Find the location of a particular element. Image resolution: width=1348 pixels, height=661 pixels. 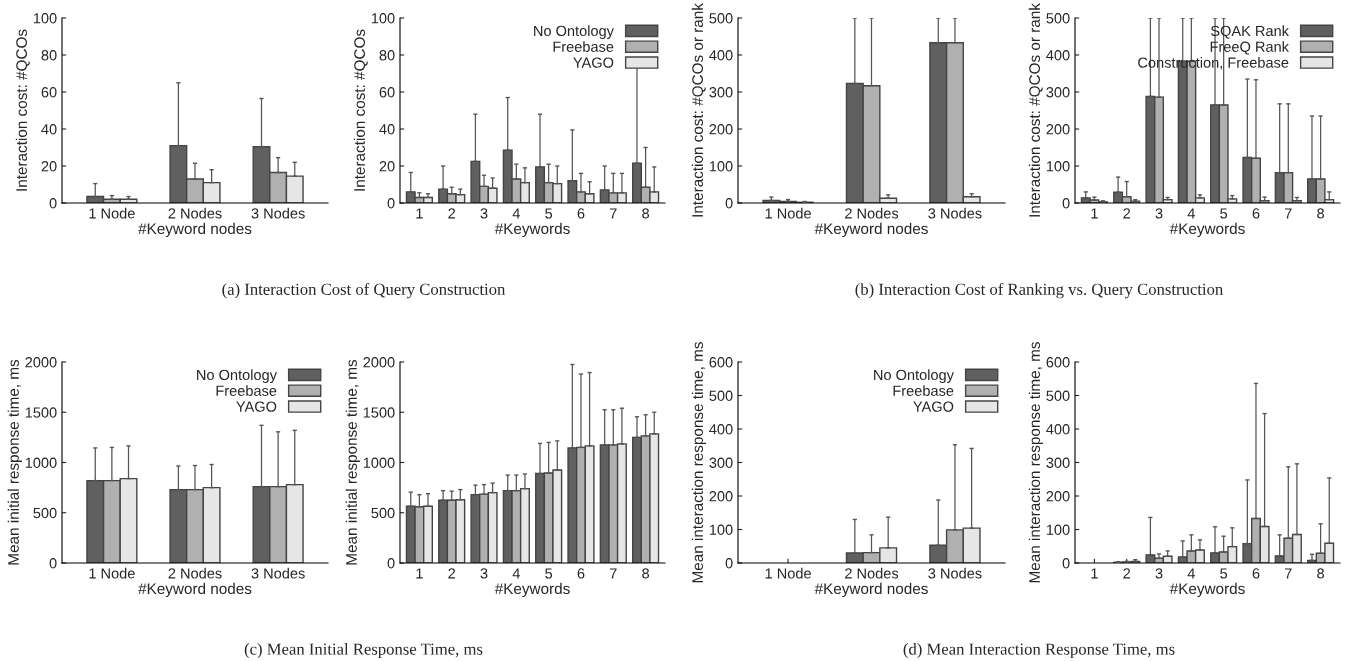

text: (d) Mean Interaction Response Time, ms is located at coordinates (1039, 651).